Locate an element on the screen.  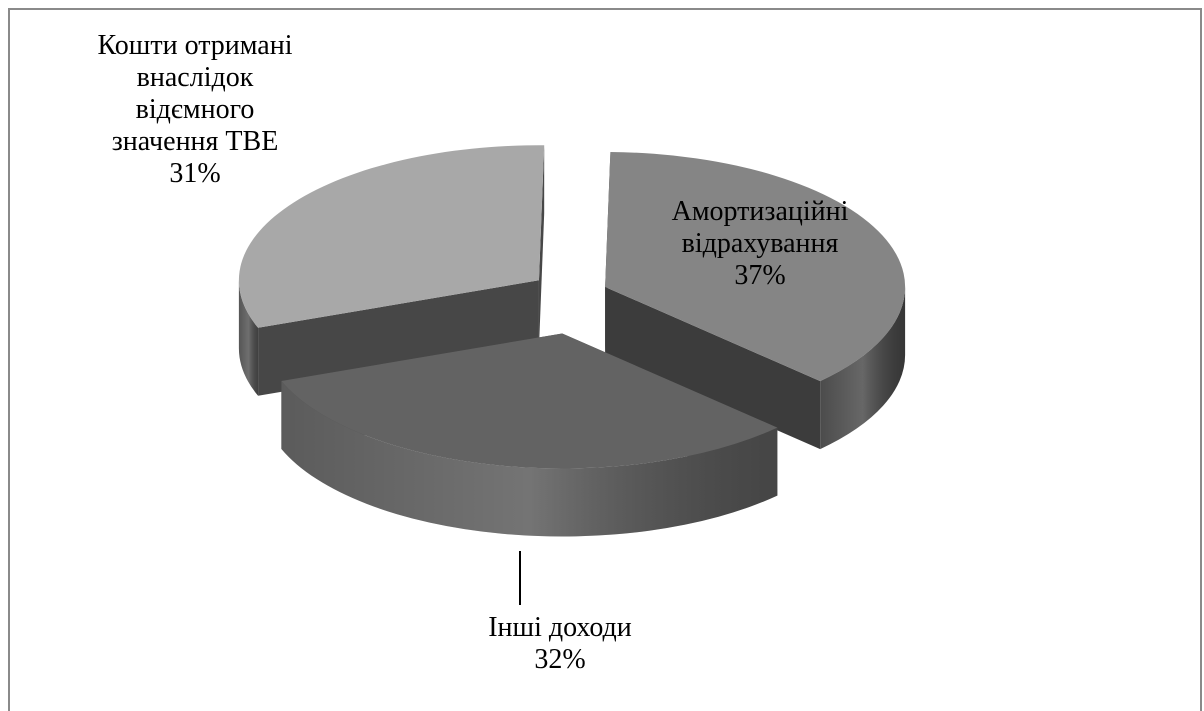
slice-label-1: Інші доходи 32% is located at coordinates (560, 644).